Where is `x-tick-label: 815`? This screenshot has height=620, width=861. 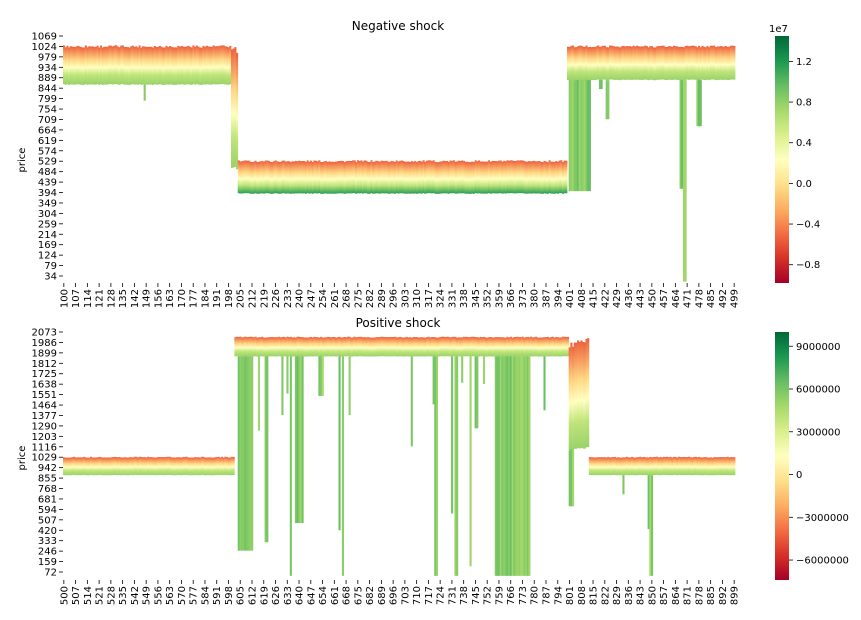 x-tick-label: 815 is located at coordinates (594, 595).